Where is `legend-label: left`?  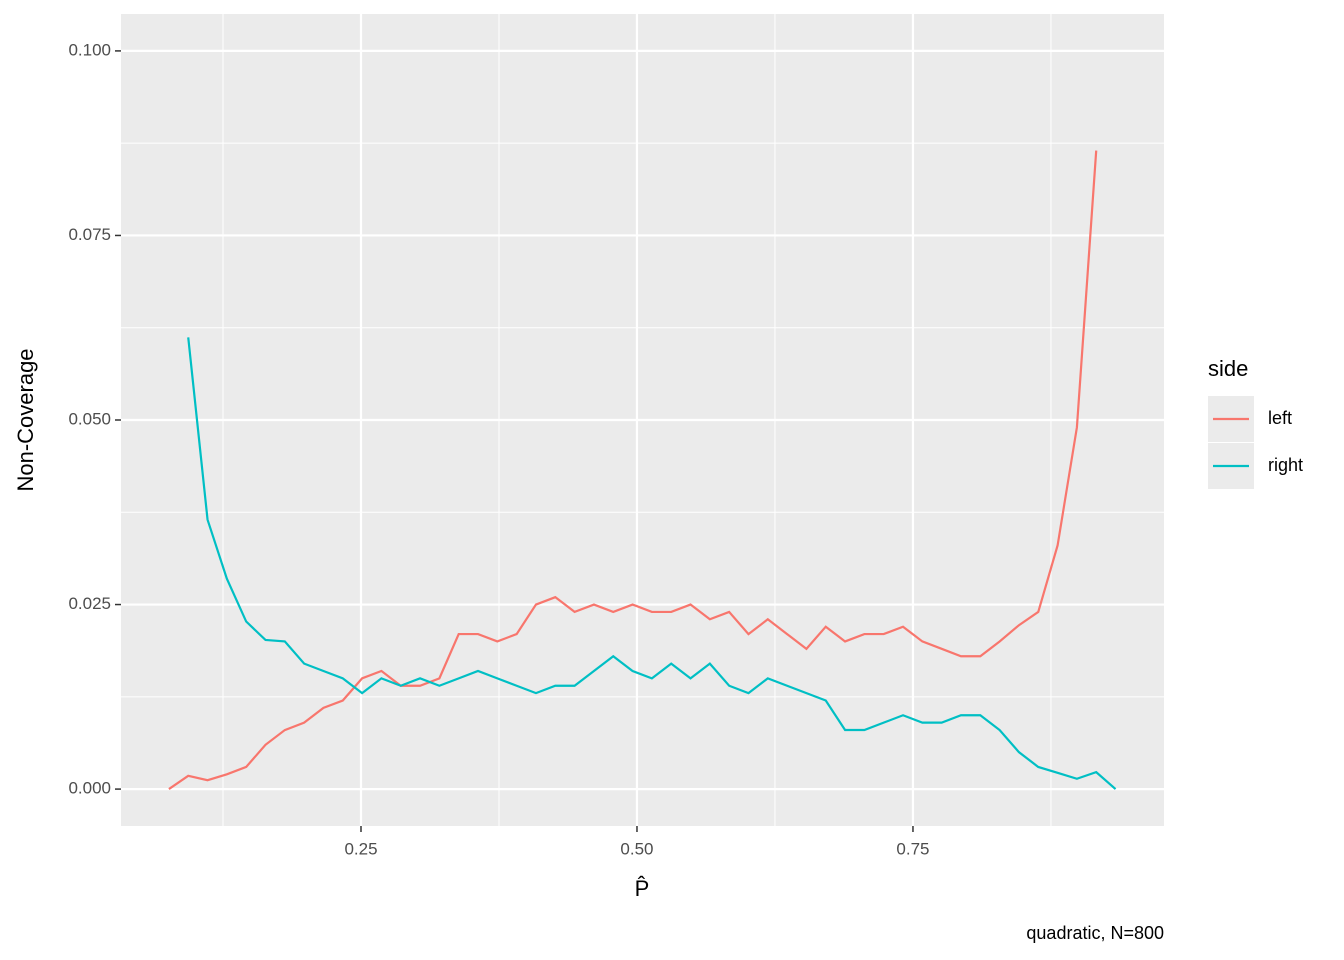 legend-label: left is located at coordinates (1280, 418).